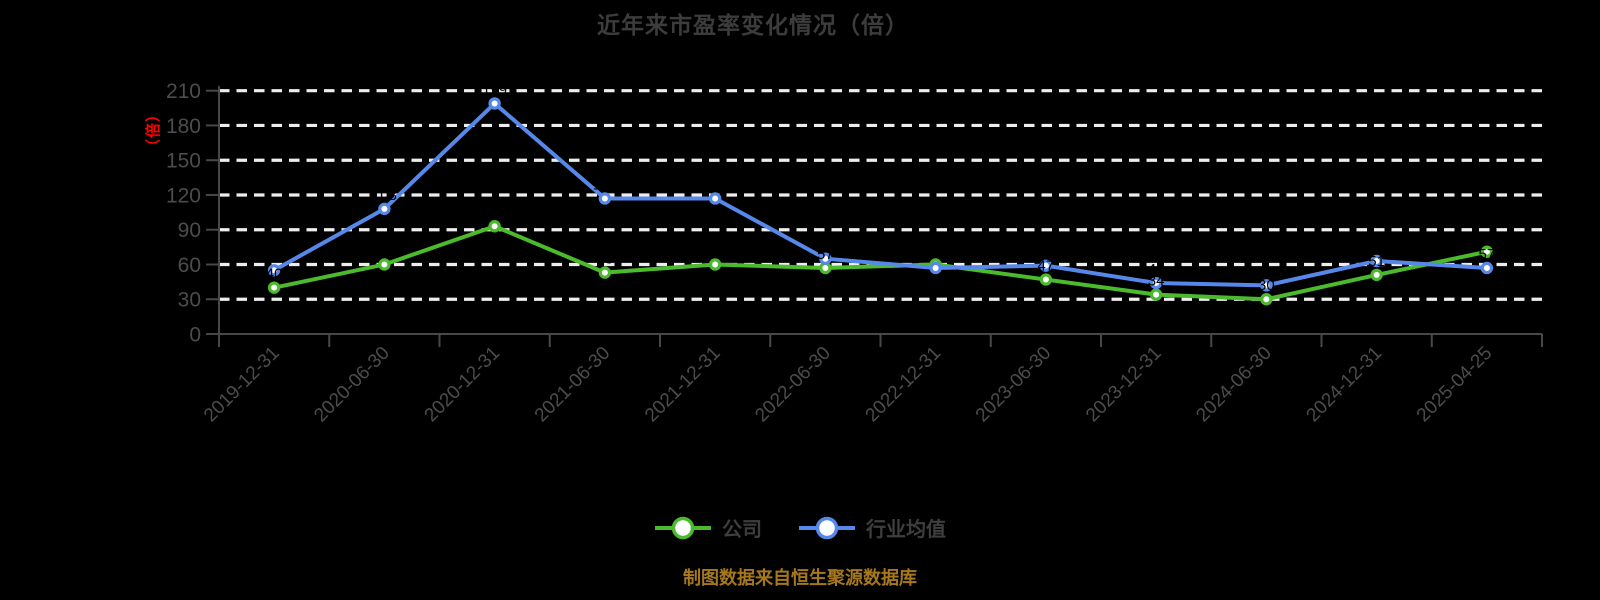  Describe the element at coordinates (683, 527) in the screenshot. I see `company-series-marker-icon` at that location.